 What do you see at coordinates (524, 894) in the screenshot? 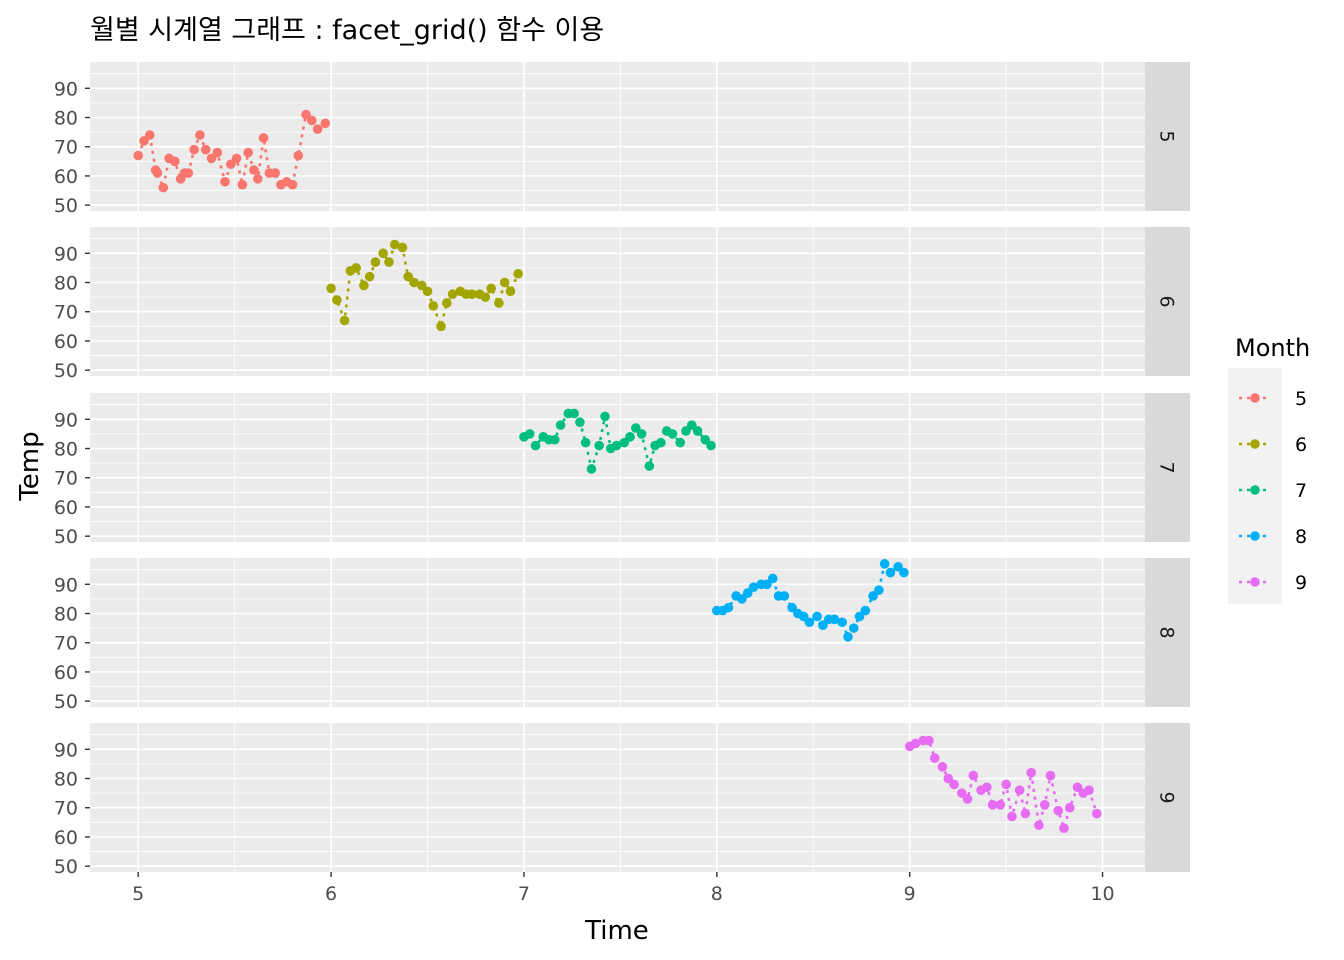
I see `x-tick-label: 7` at bounding box center [524, 894].